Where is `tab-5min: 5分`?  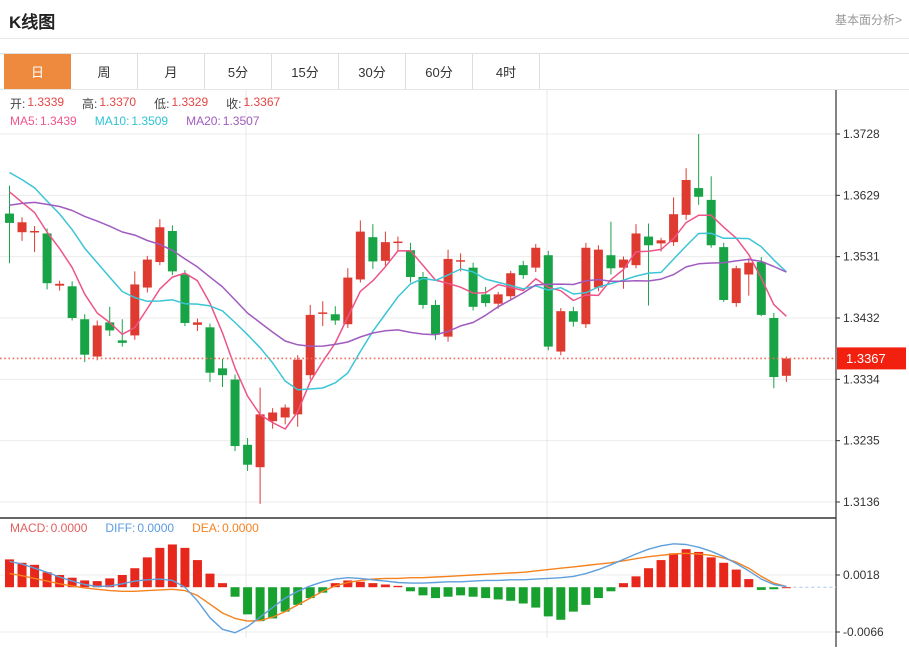 tab-5min: 5分 is located at coordinates (238, 71).